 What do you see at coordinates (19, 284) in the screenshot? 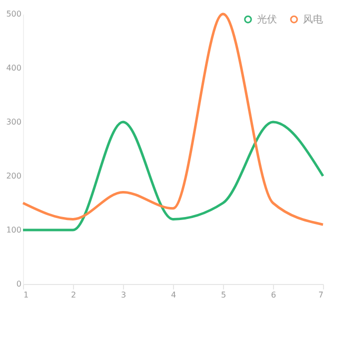
I see `y-tick-label: 0` at bounding box center [19, 284].